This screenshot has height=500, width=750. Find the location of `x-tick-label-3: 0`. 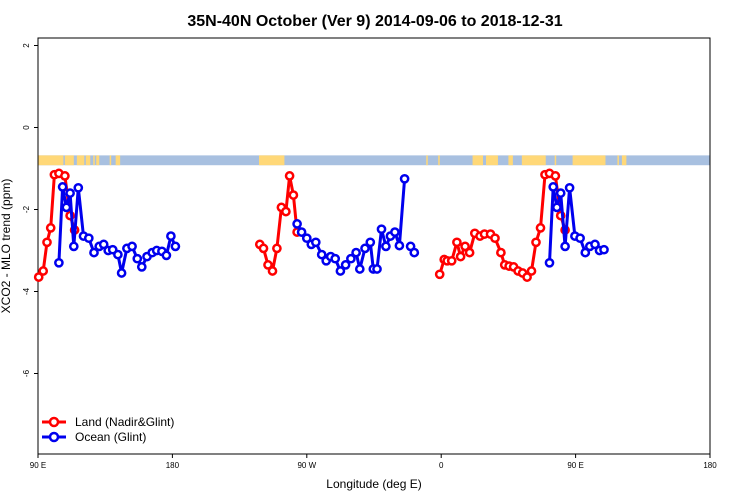

x-tick-label-3: 0 is located at coordinates (441, 465).